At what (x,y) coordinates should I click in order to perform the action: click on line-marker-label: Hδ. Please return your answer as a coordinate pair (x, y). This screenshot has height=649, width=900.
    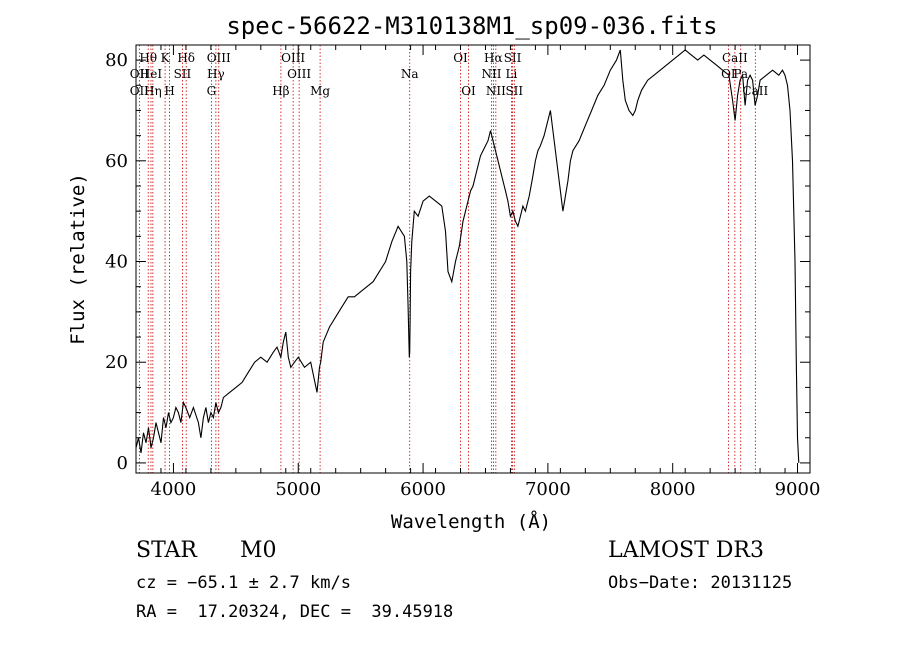
    Looking at the image, I should click on (186, 58).